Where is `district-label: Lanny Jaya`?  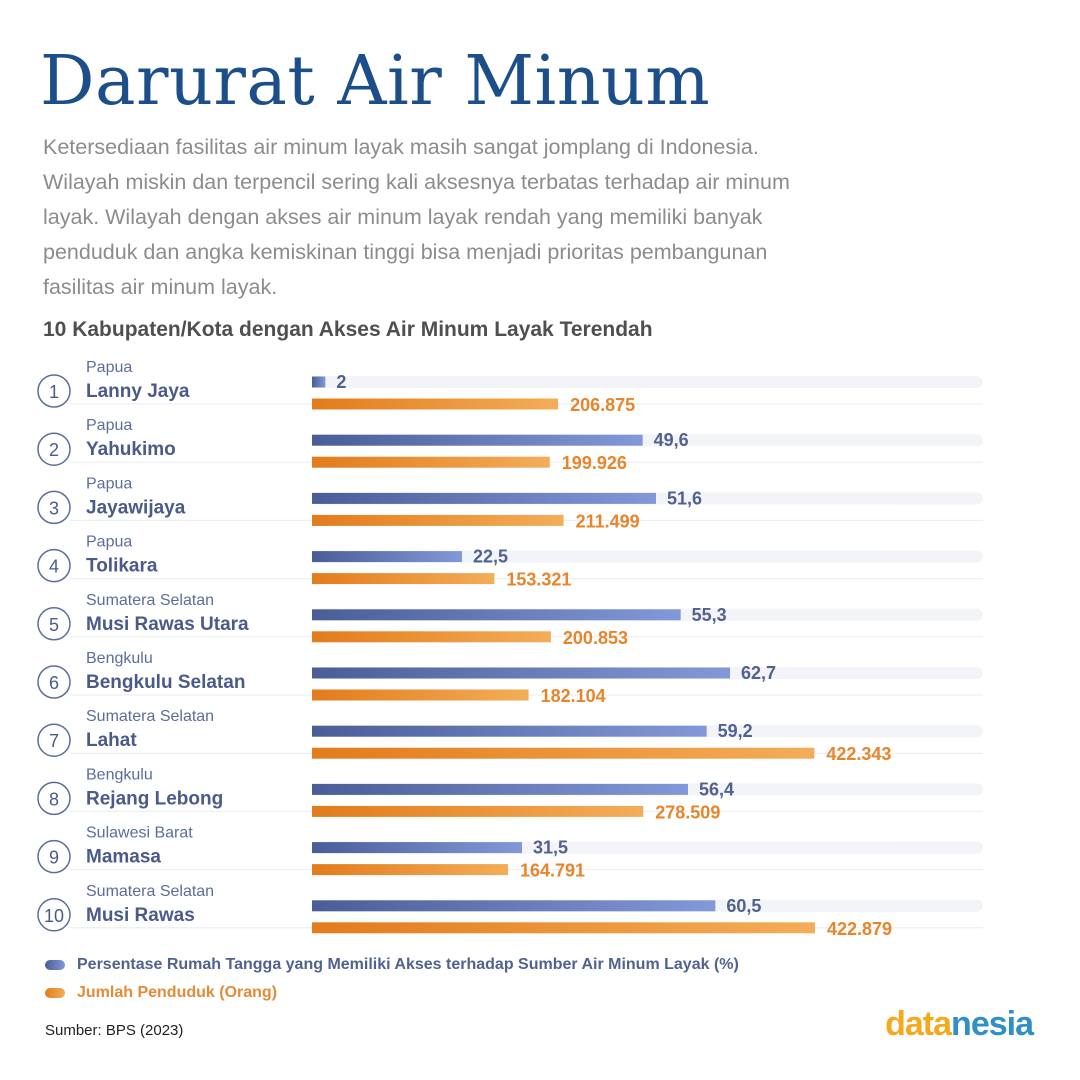
district-label: Lanny Jaya is located at coordinates (138, 391).